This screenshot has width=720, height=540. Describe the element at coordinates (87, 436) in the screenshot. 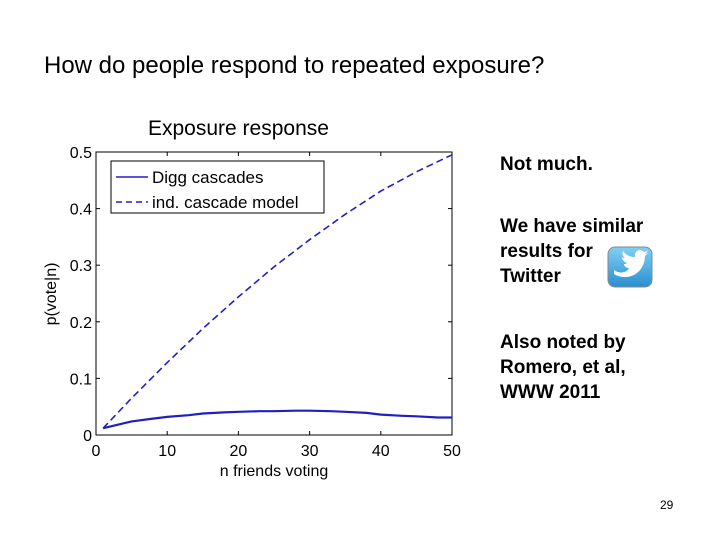

I see `y-tick-label: 0` at that location.